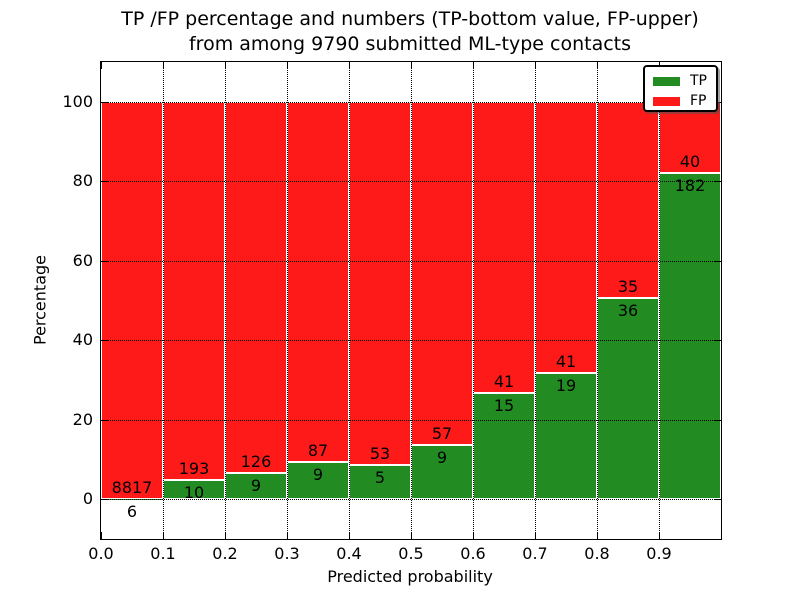  Describe the element at coordinates (628, 286) in the screenshot. I see `bar-count-label-fp: 35` at that location.